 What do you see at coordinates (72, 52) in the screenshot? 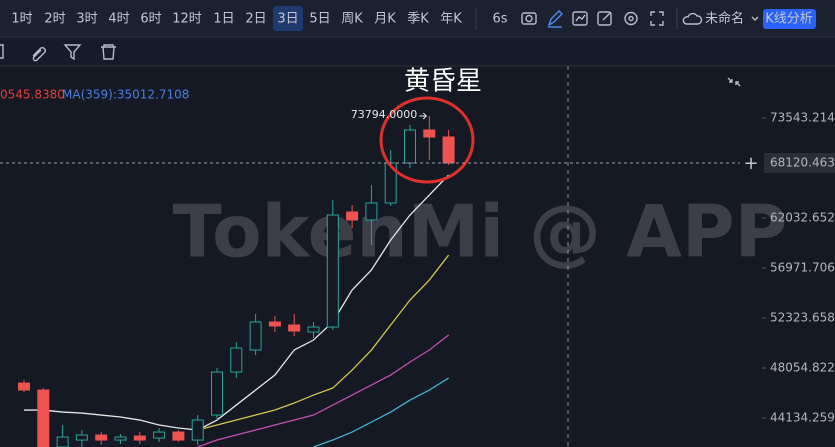
I see `filter-icon` at bounding box center [72, 52].